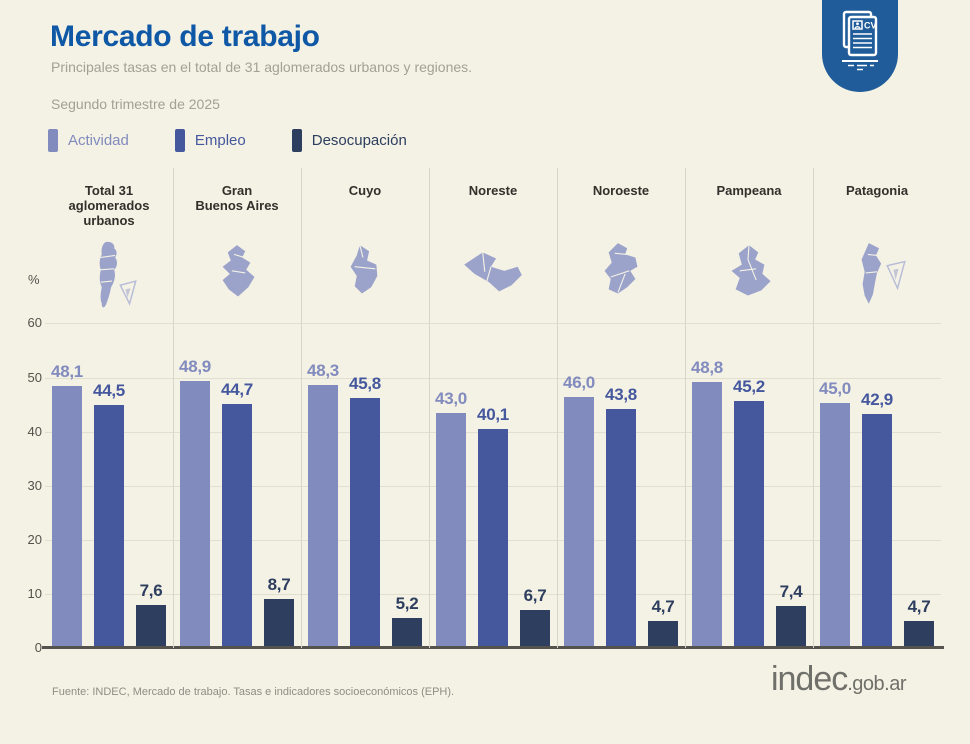 The image size is (970, 744). Describe the element at coordinates (451, 398) in the screenshot. I see `bar-value-label: 43,0` at that location.